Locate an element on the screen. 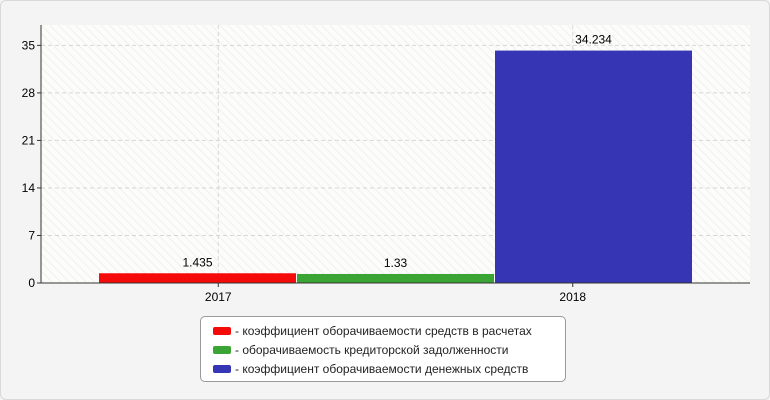 This screenshot has width=770, height=400. y-tick-label: 7 is located at coordinates (31, 235).